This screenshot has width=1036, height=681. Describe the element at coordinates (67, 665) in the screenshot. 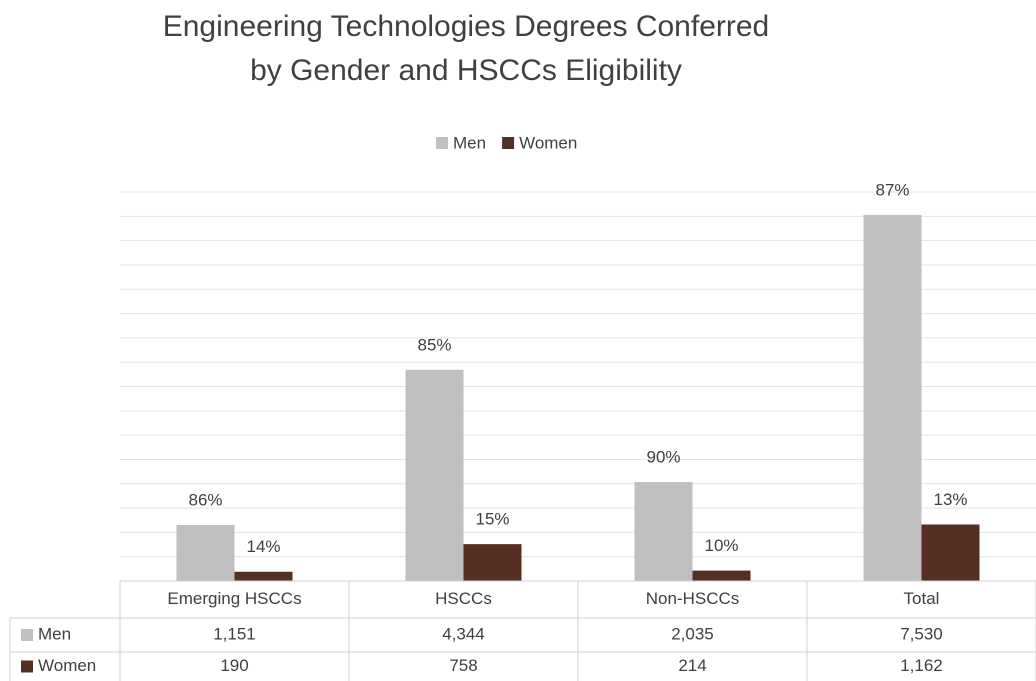

I see `table-row-label: Women` at that location.